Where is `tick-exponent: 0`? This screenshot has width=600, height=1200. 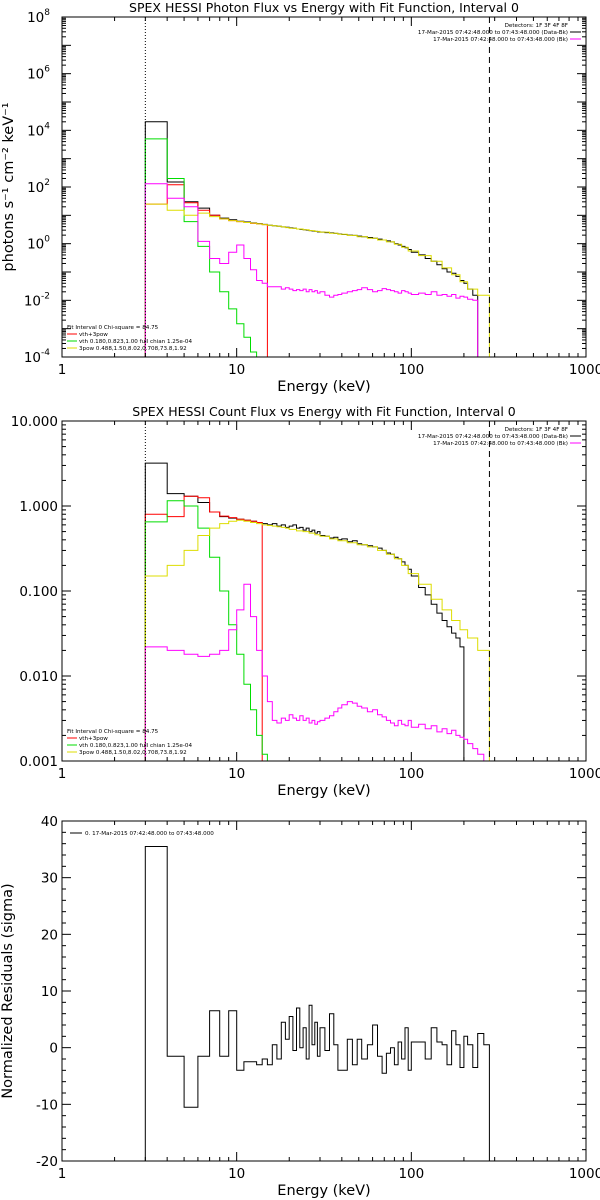
tick-exponent: 0 is located at coordinates (47, 240).